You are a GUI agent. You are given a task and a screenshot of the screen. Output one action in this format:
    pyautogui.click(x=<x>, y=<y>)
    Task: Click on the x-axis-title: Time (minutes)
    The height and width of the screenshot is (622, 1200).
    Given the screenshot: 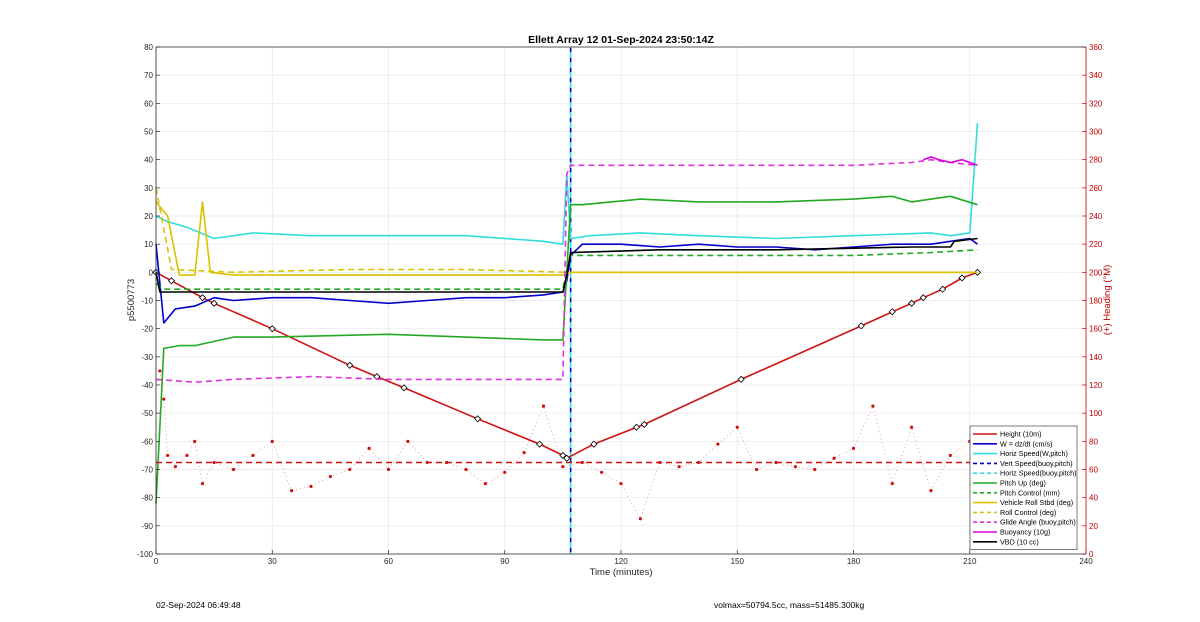 What is the action you would take?
    pyautogui.click(x=621, y=572)
    